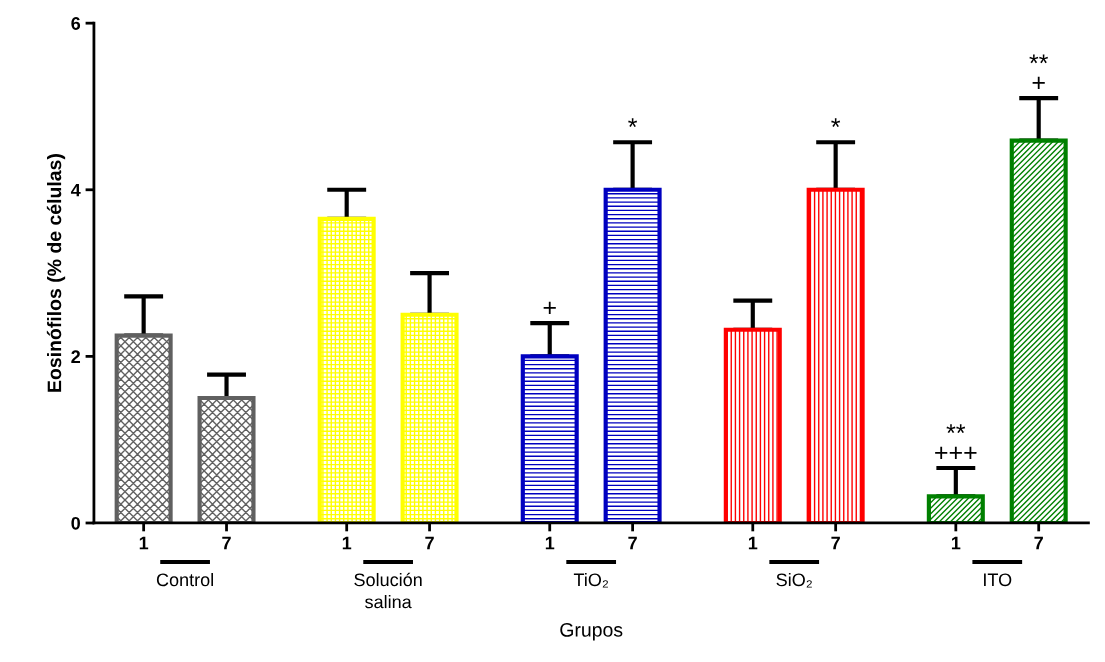 The height and width of the screenshot is (662, 1105). I want to click on y-axis-title: Eosinófilos (% de células), so click(56, 273).